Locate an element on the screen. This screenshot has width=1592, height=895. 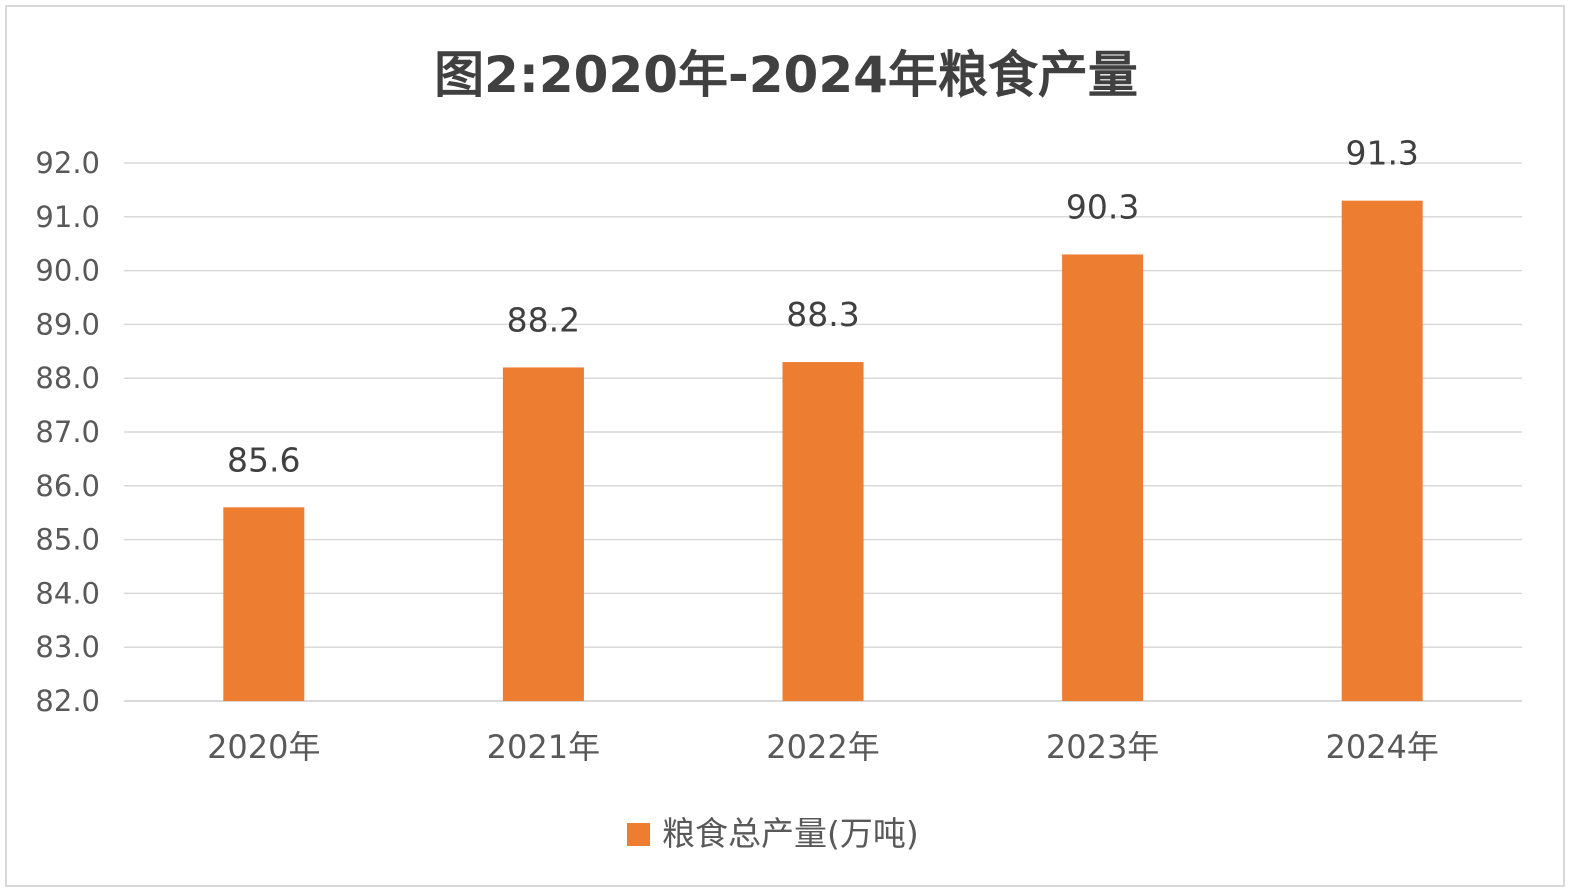
y-tick-label: 92.0 is located at coordinates (67, 163).